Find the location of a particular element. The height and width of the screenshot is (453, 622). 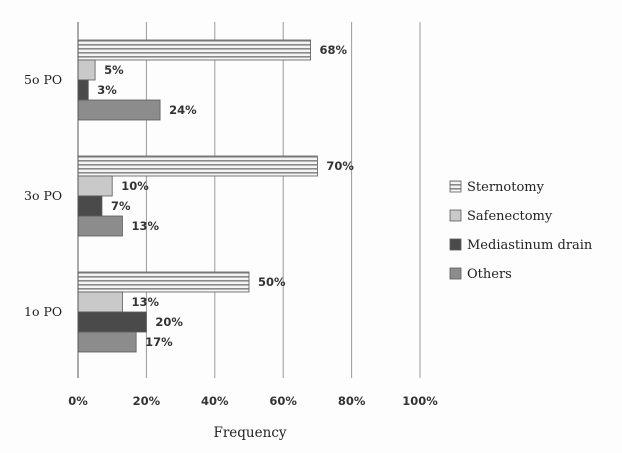

y-category-label: 5o PO is located at coordinates (43, 79).